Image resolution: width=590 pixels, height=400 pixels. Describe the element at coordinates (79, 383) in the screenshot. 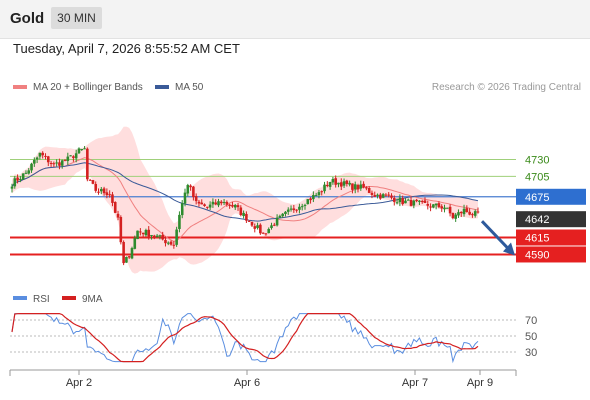

I see `x-tick-label-0: Apr 2` at that location.